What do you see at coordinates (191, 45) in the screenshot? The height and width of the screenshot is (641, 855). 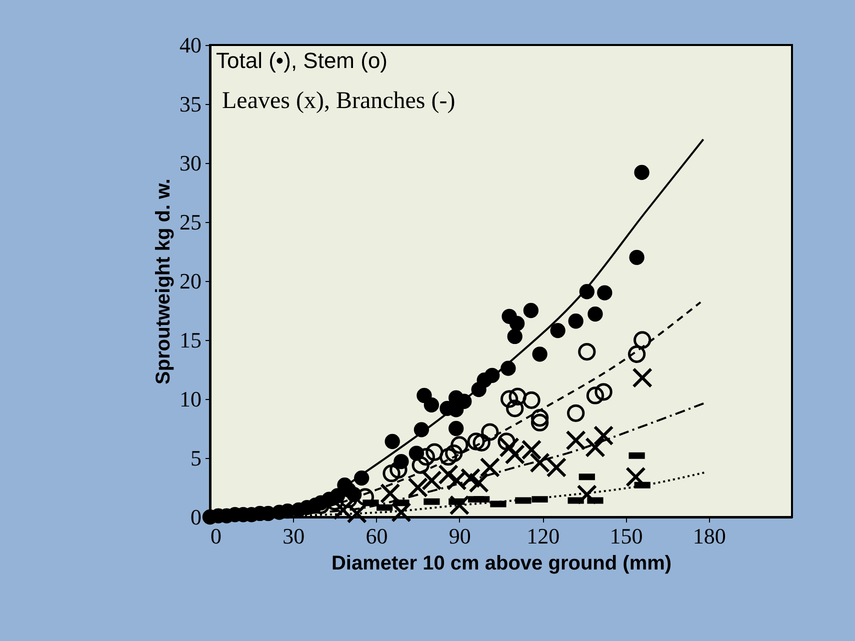 I see `y-tick-label: 40` at bounding box center [191, 45].